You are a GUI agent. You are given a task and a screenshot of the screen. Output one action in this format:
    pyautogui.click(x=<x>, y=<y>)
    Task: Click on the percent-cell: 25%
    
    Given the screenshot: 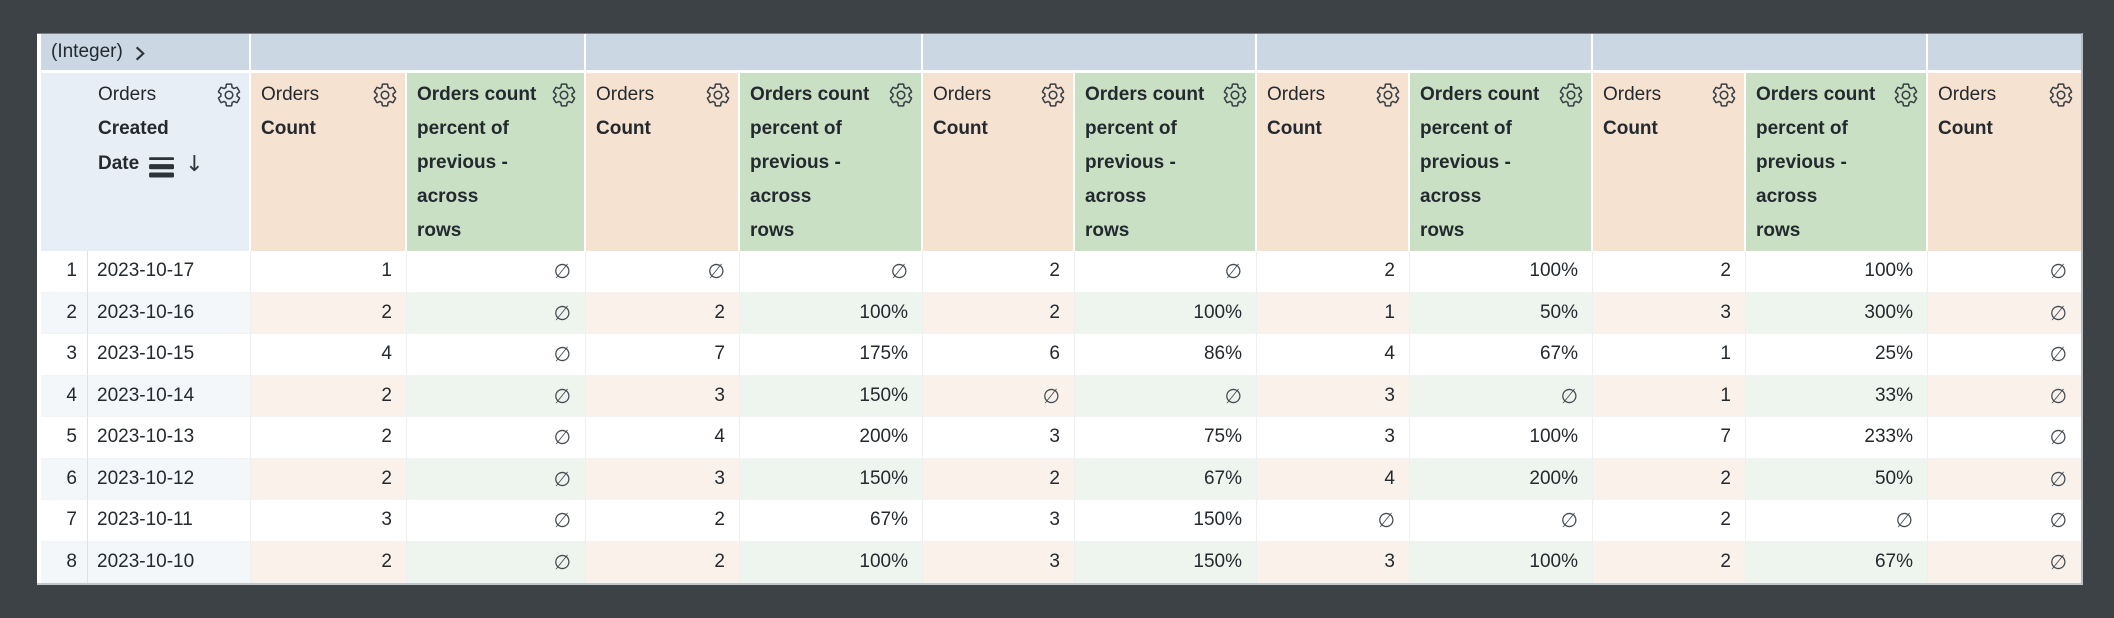 What is the action you would take?
    pyautogui.click(x=1837, y=355)
    